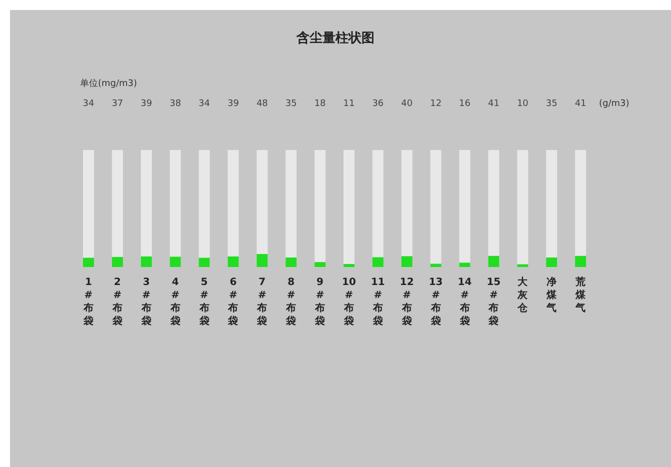  I want to click on x-tick-label: 6#布袋, so click(232, 302).